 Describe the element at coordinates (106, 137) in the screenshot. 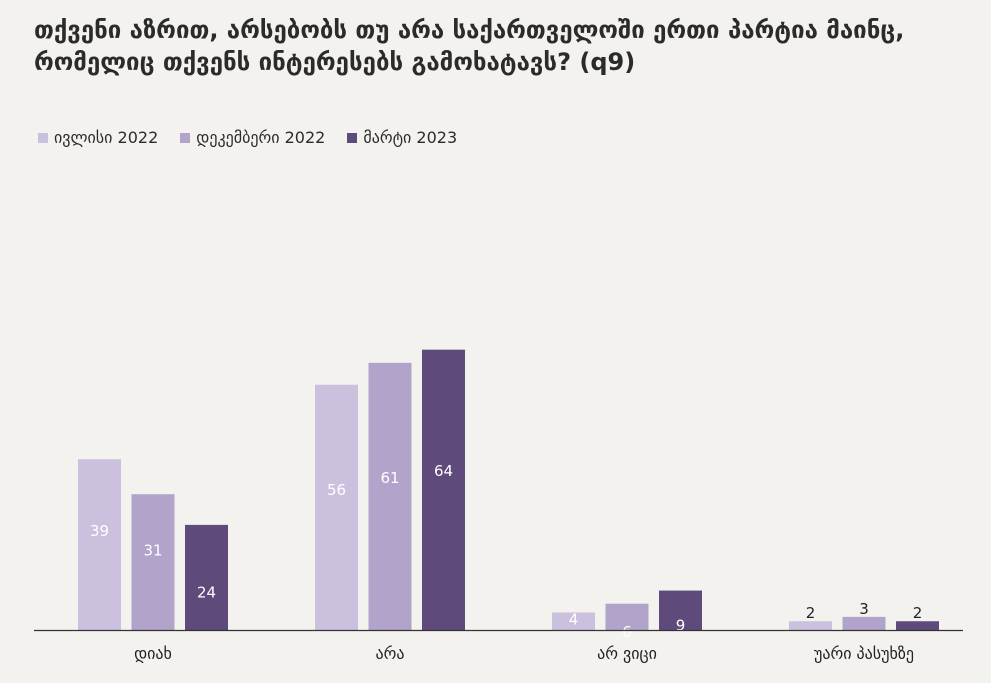

I see `legend-label-july-2022: ივლისი 2022` at that location.